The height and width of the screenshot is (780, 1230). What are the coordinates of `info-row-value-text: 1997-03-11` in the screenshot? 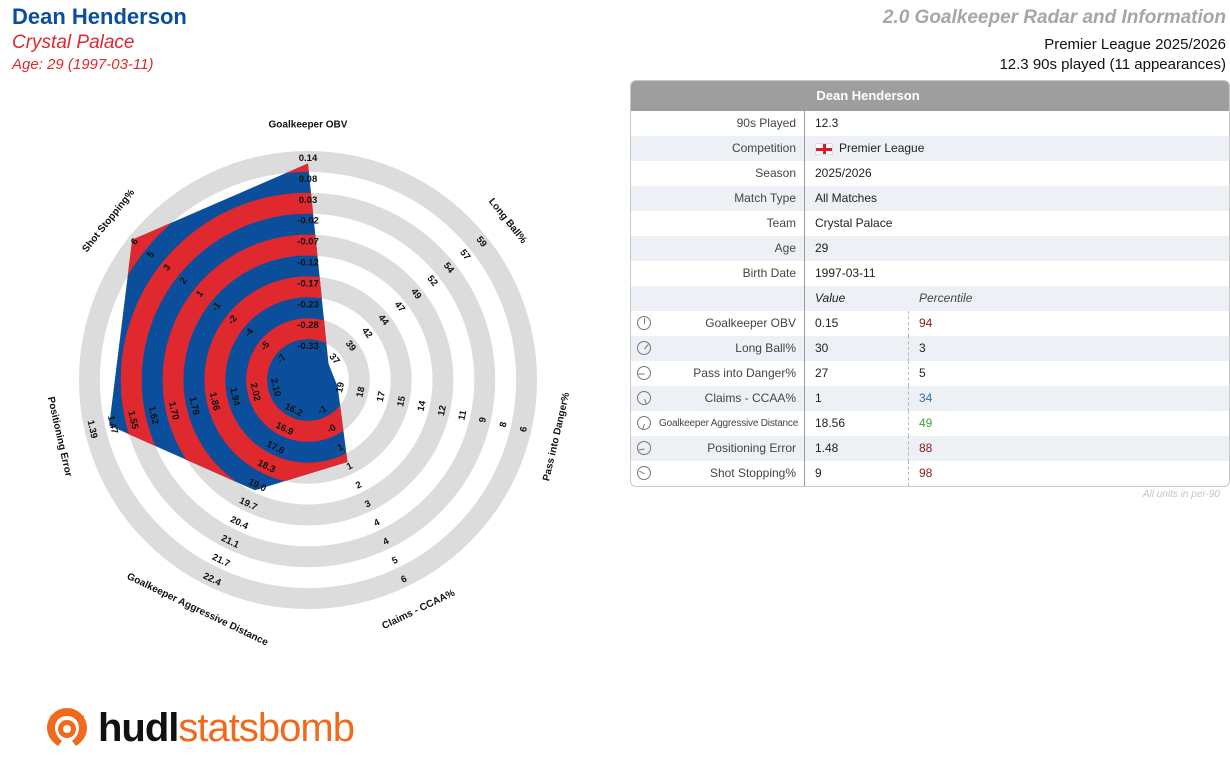 It's located at (845, 273).